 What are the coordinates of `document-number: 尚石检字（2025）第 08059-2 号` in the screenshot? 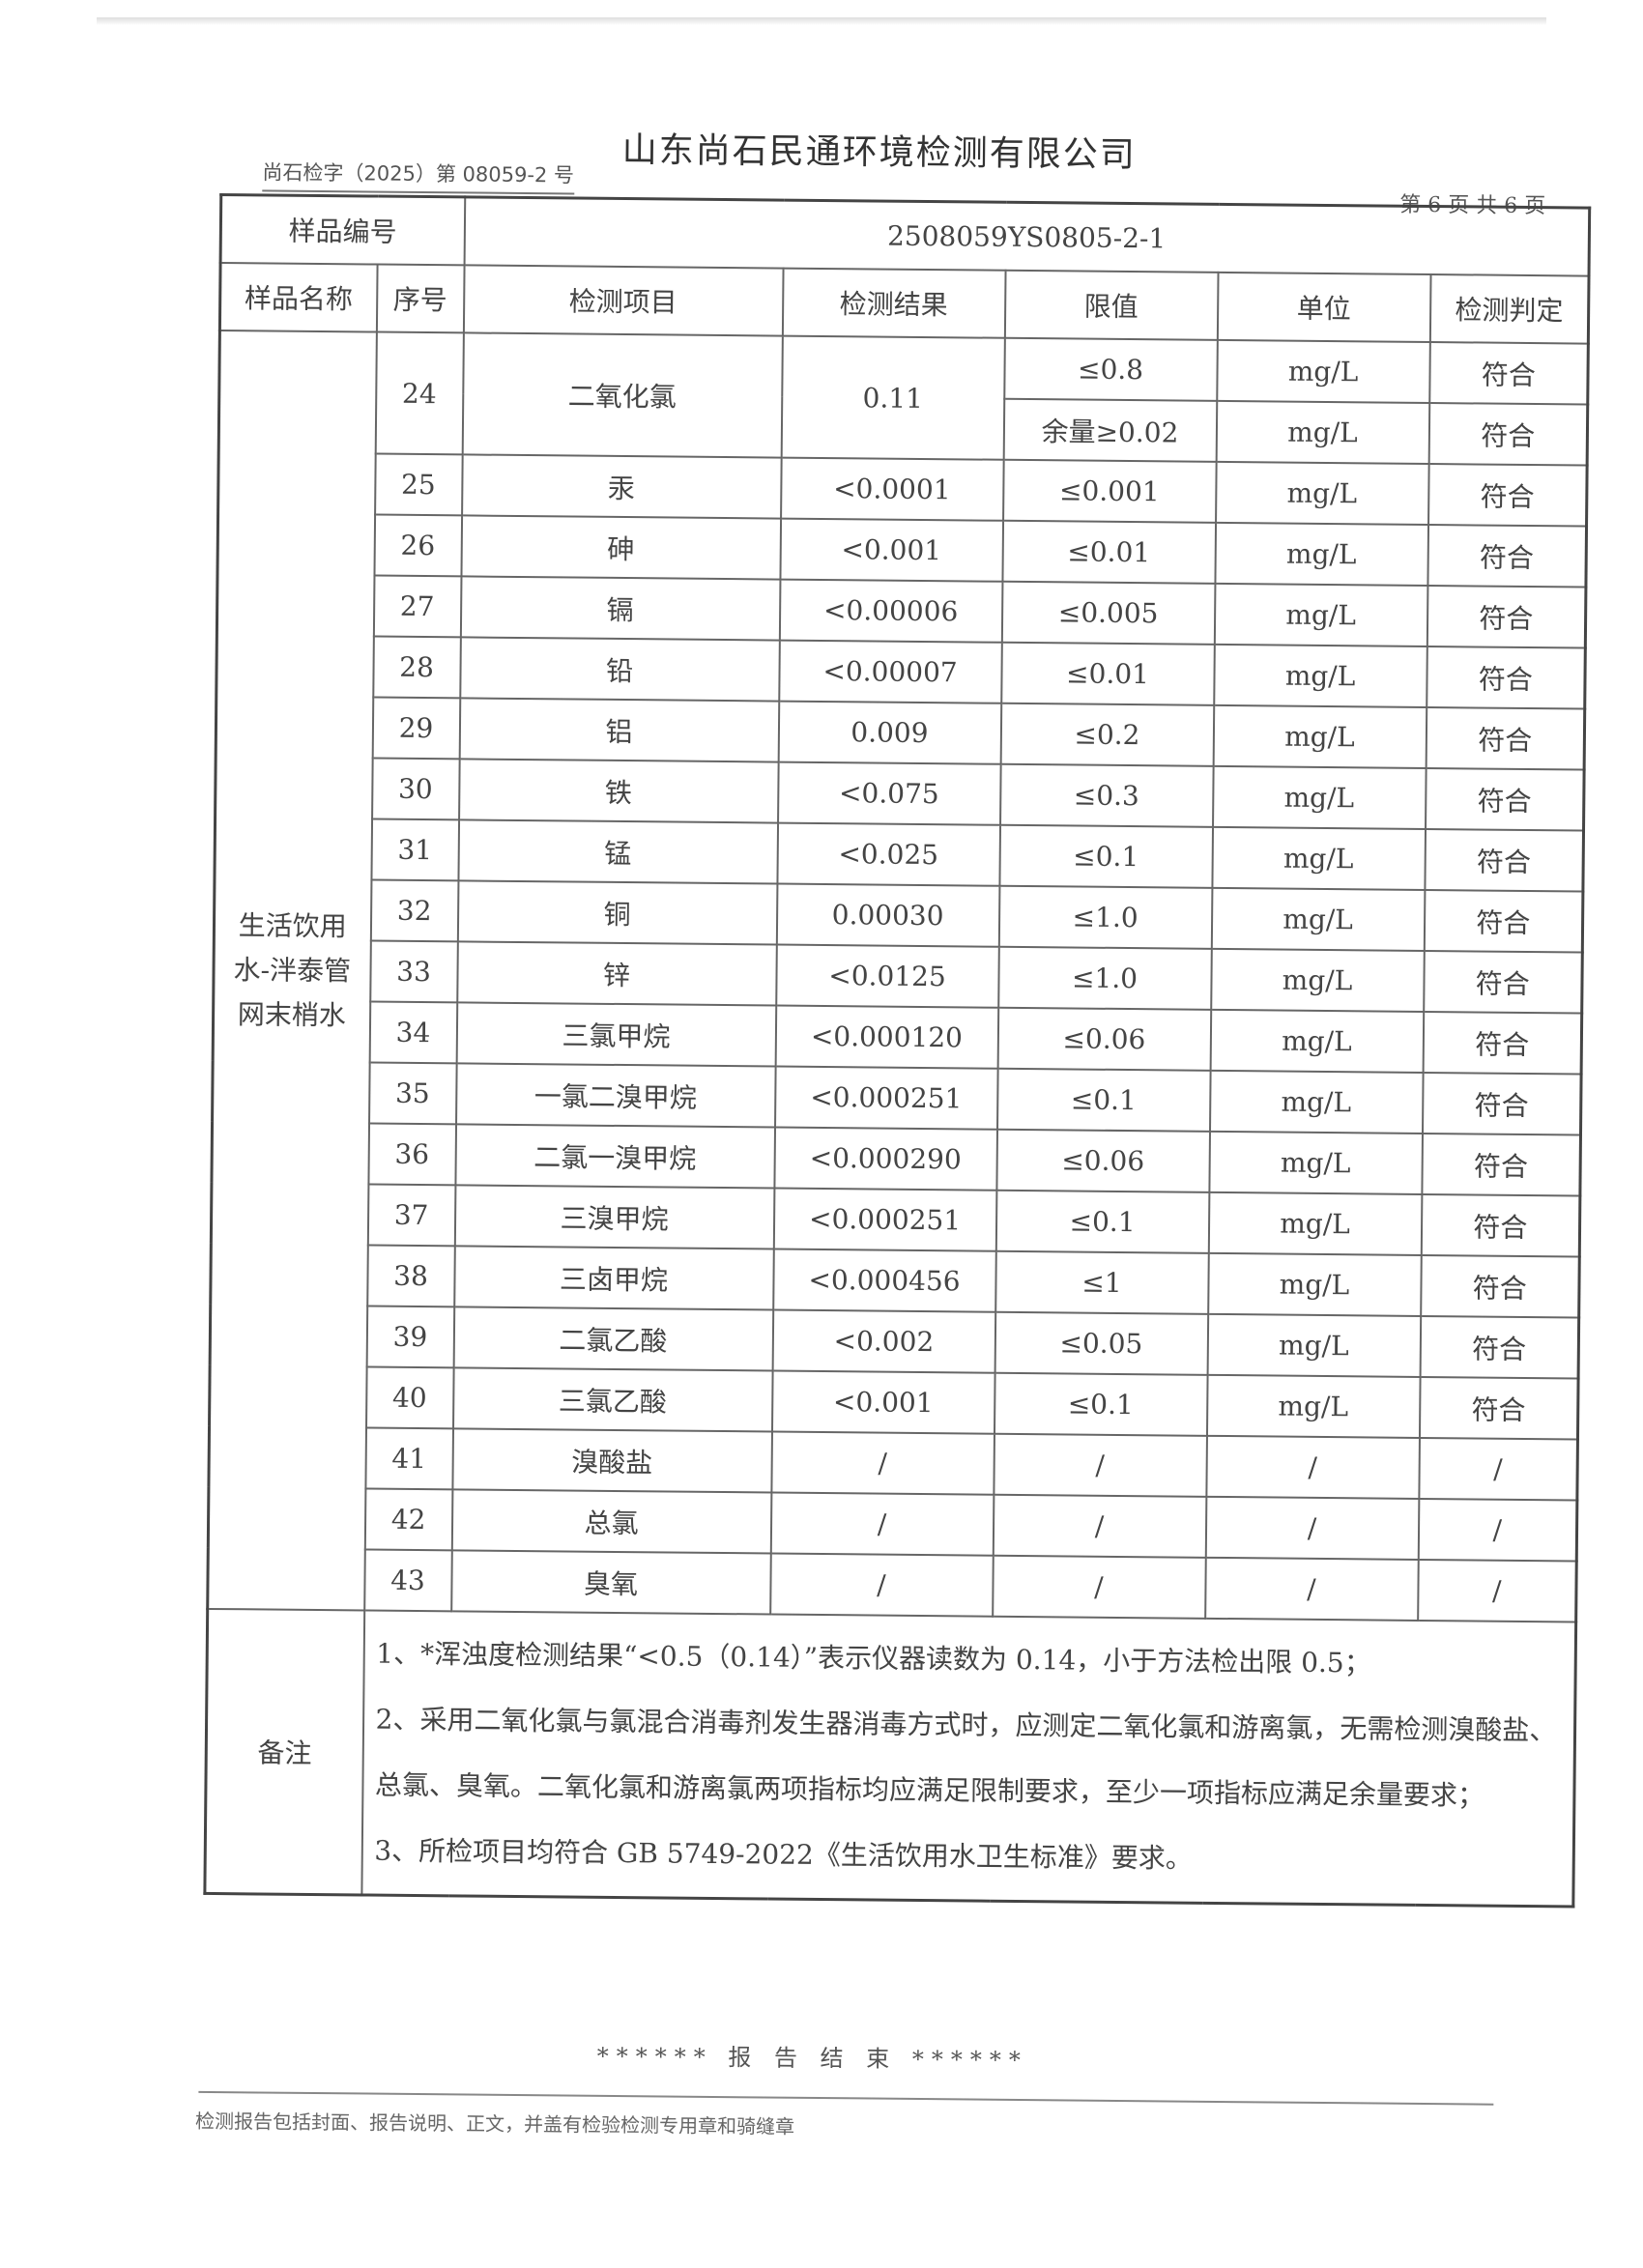 It's located at (418, 176).